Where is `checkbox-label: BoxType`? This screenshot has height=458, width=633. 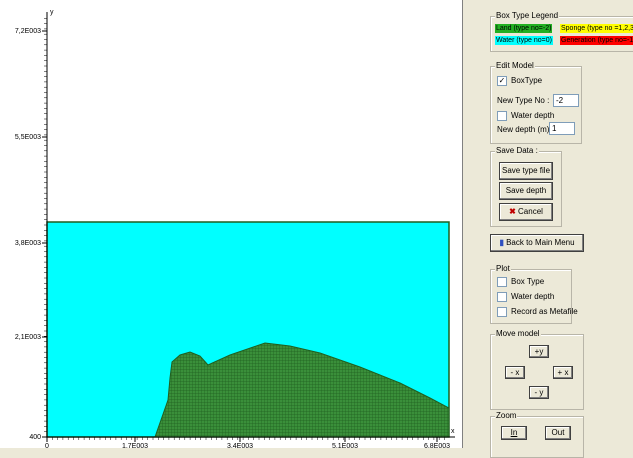
checkbox-label: BoxType is located at coordinates (527, 80).